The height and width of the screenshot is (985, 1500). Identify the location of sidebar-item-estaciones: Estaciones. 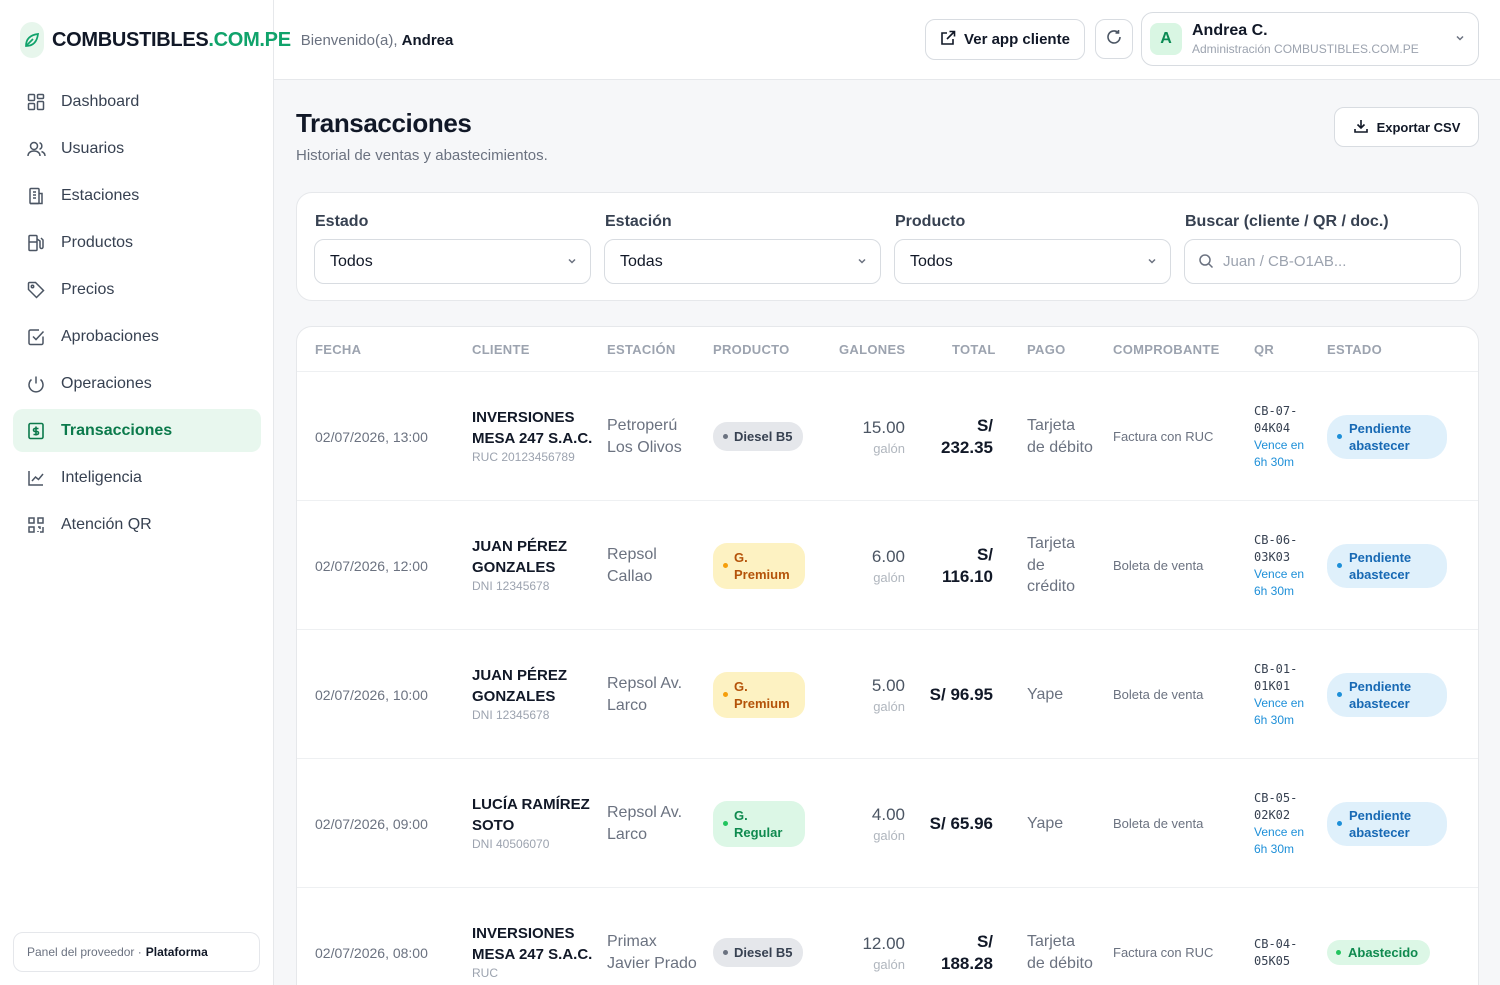
(137, 195).